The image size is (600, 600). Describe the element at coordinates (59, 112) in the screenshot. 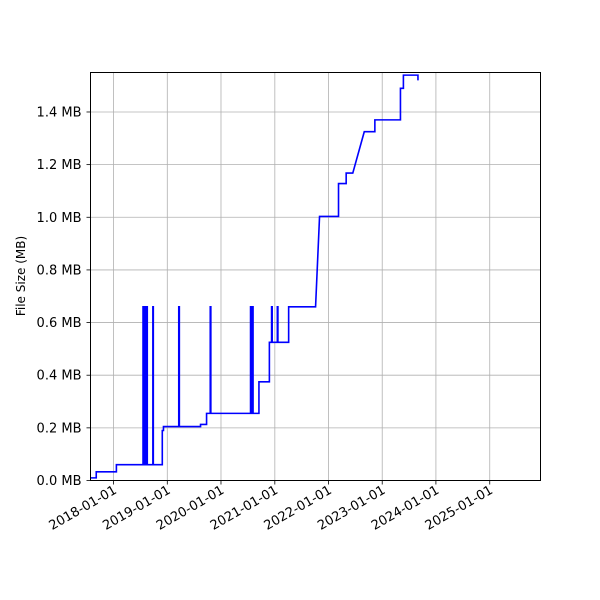

I see `y-tick-label: 1.4 MB` at that location.